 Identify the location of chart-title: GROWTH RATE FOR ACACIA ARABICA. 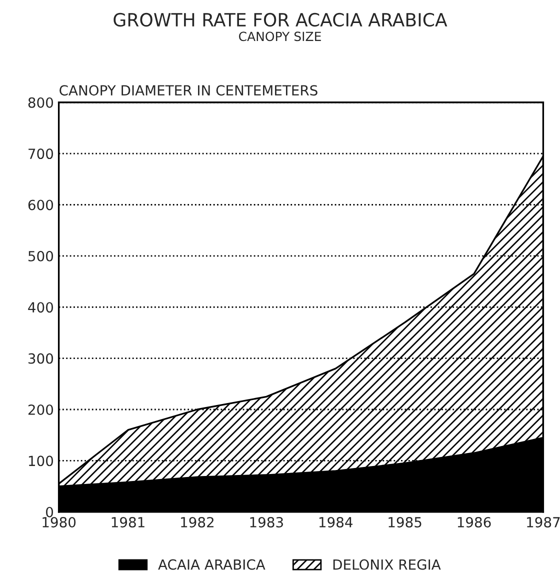
(281, 19).